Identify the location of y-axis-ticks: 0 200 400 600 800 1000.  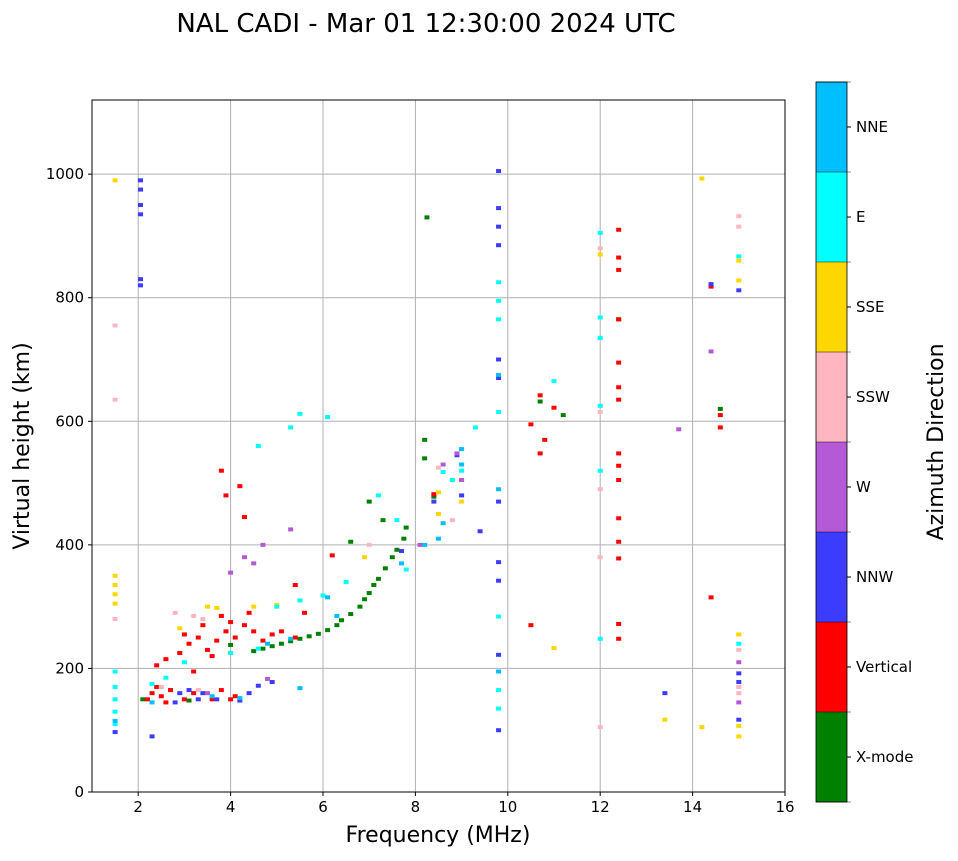
(69, 483).